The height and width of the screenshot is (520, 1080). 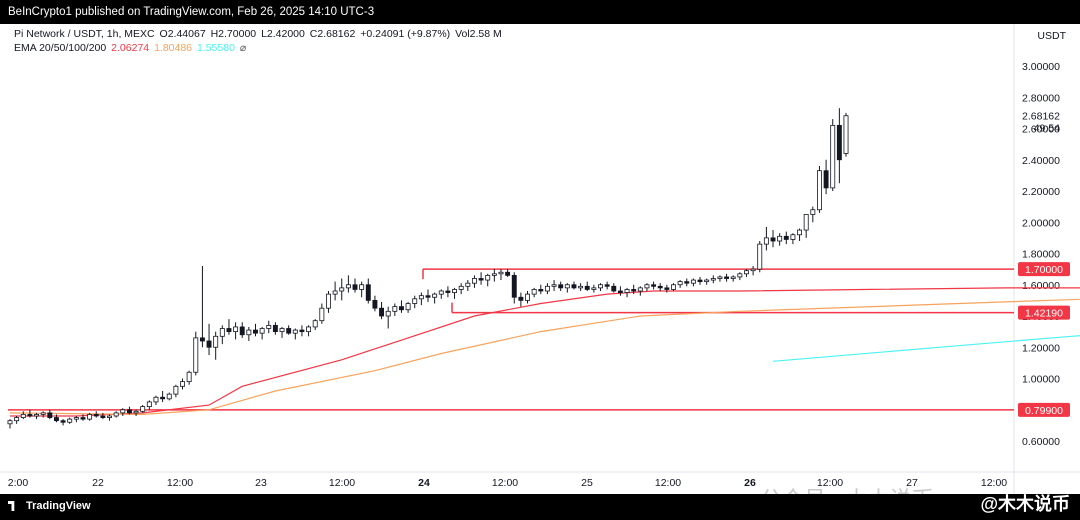 What do you see at coordinates (1041, 223) in the screenshot?
I see `price-tick-label: 2.00000` at bounding box center [1041, 223].